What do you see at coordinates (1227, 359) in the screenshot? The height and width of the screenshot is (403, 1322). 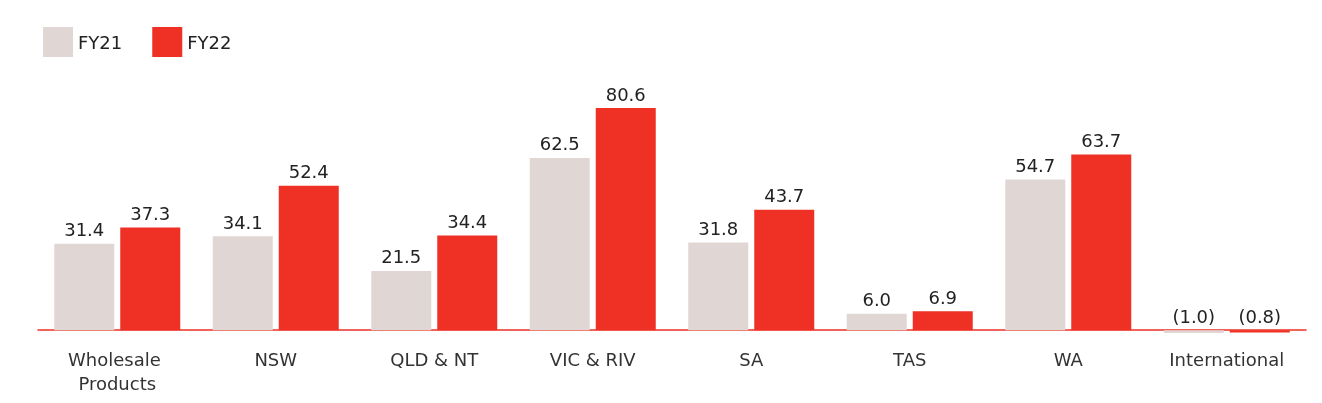 I see `x-tick-label: International` at bounding box center [1227, 359].